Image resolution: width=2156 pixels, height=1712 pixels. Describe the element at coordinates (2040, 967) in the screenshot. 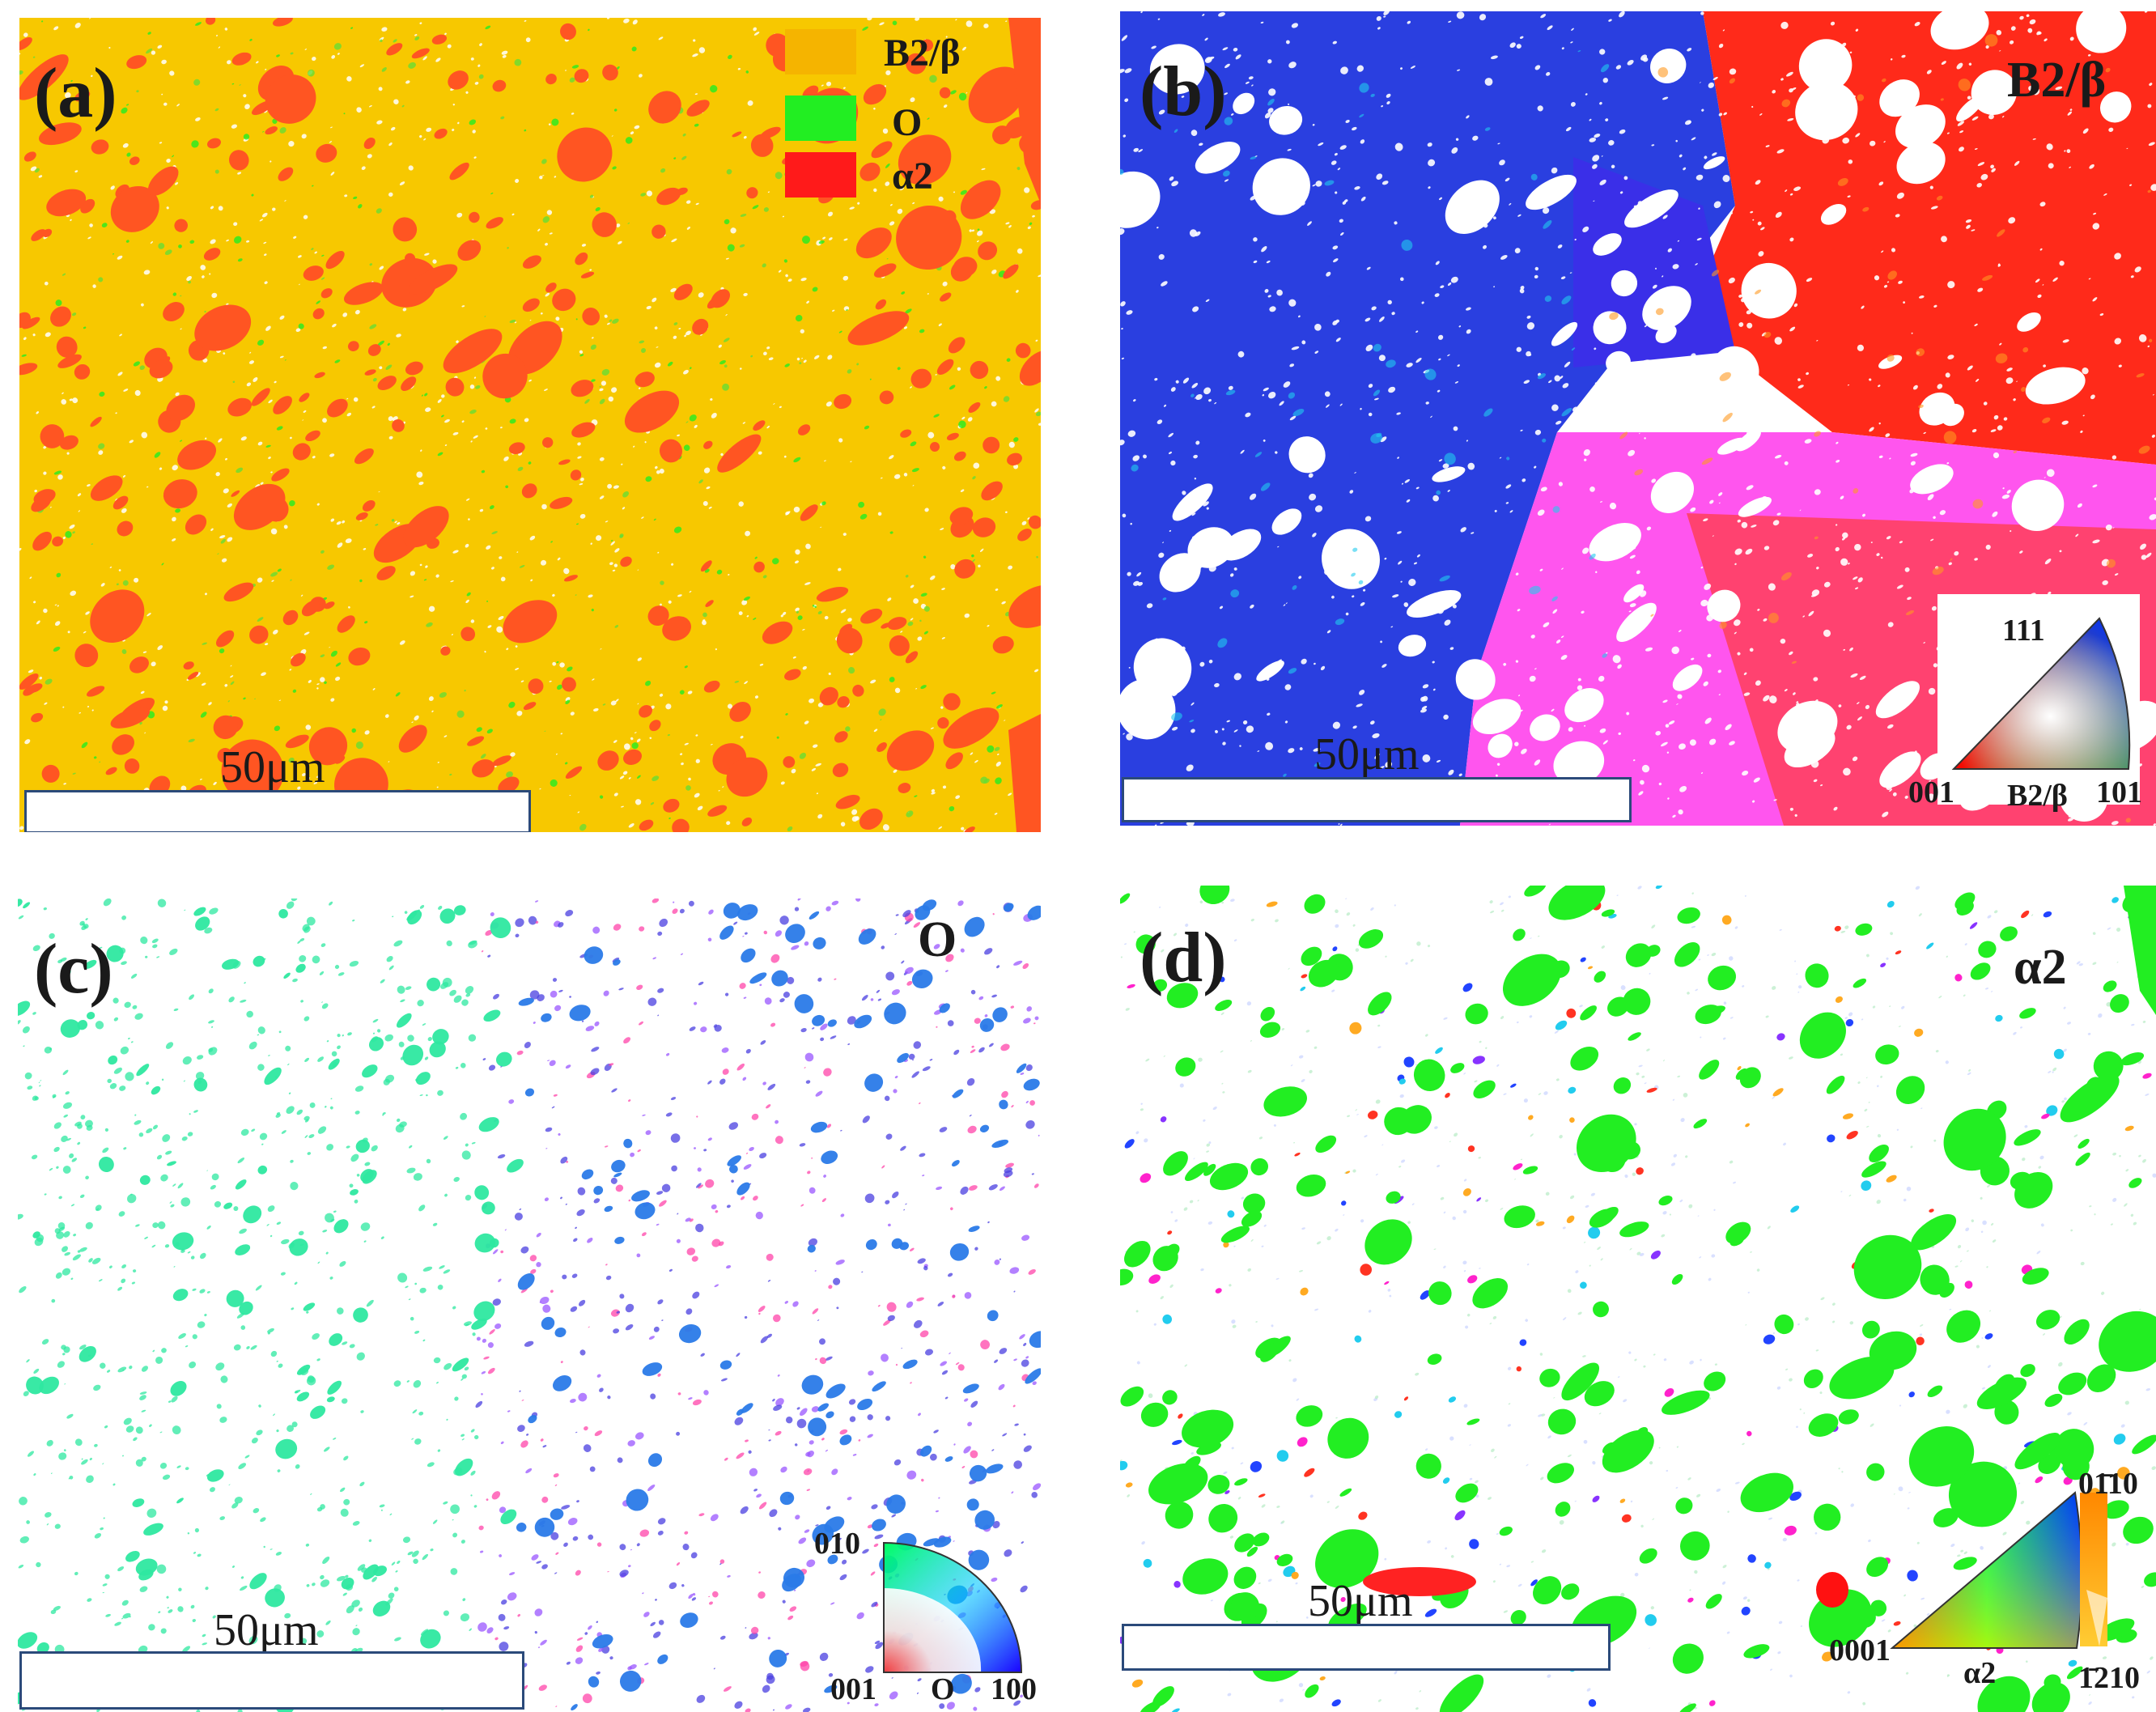

I see `phase-name: α2` at that location.